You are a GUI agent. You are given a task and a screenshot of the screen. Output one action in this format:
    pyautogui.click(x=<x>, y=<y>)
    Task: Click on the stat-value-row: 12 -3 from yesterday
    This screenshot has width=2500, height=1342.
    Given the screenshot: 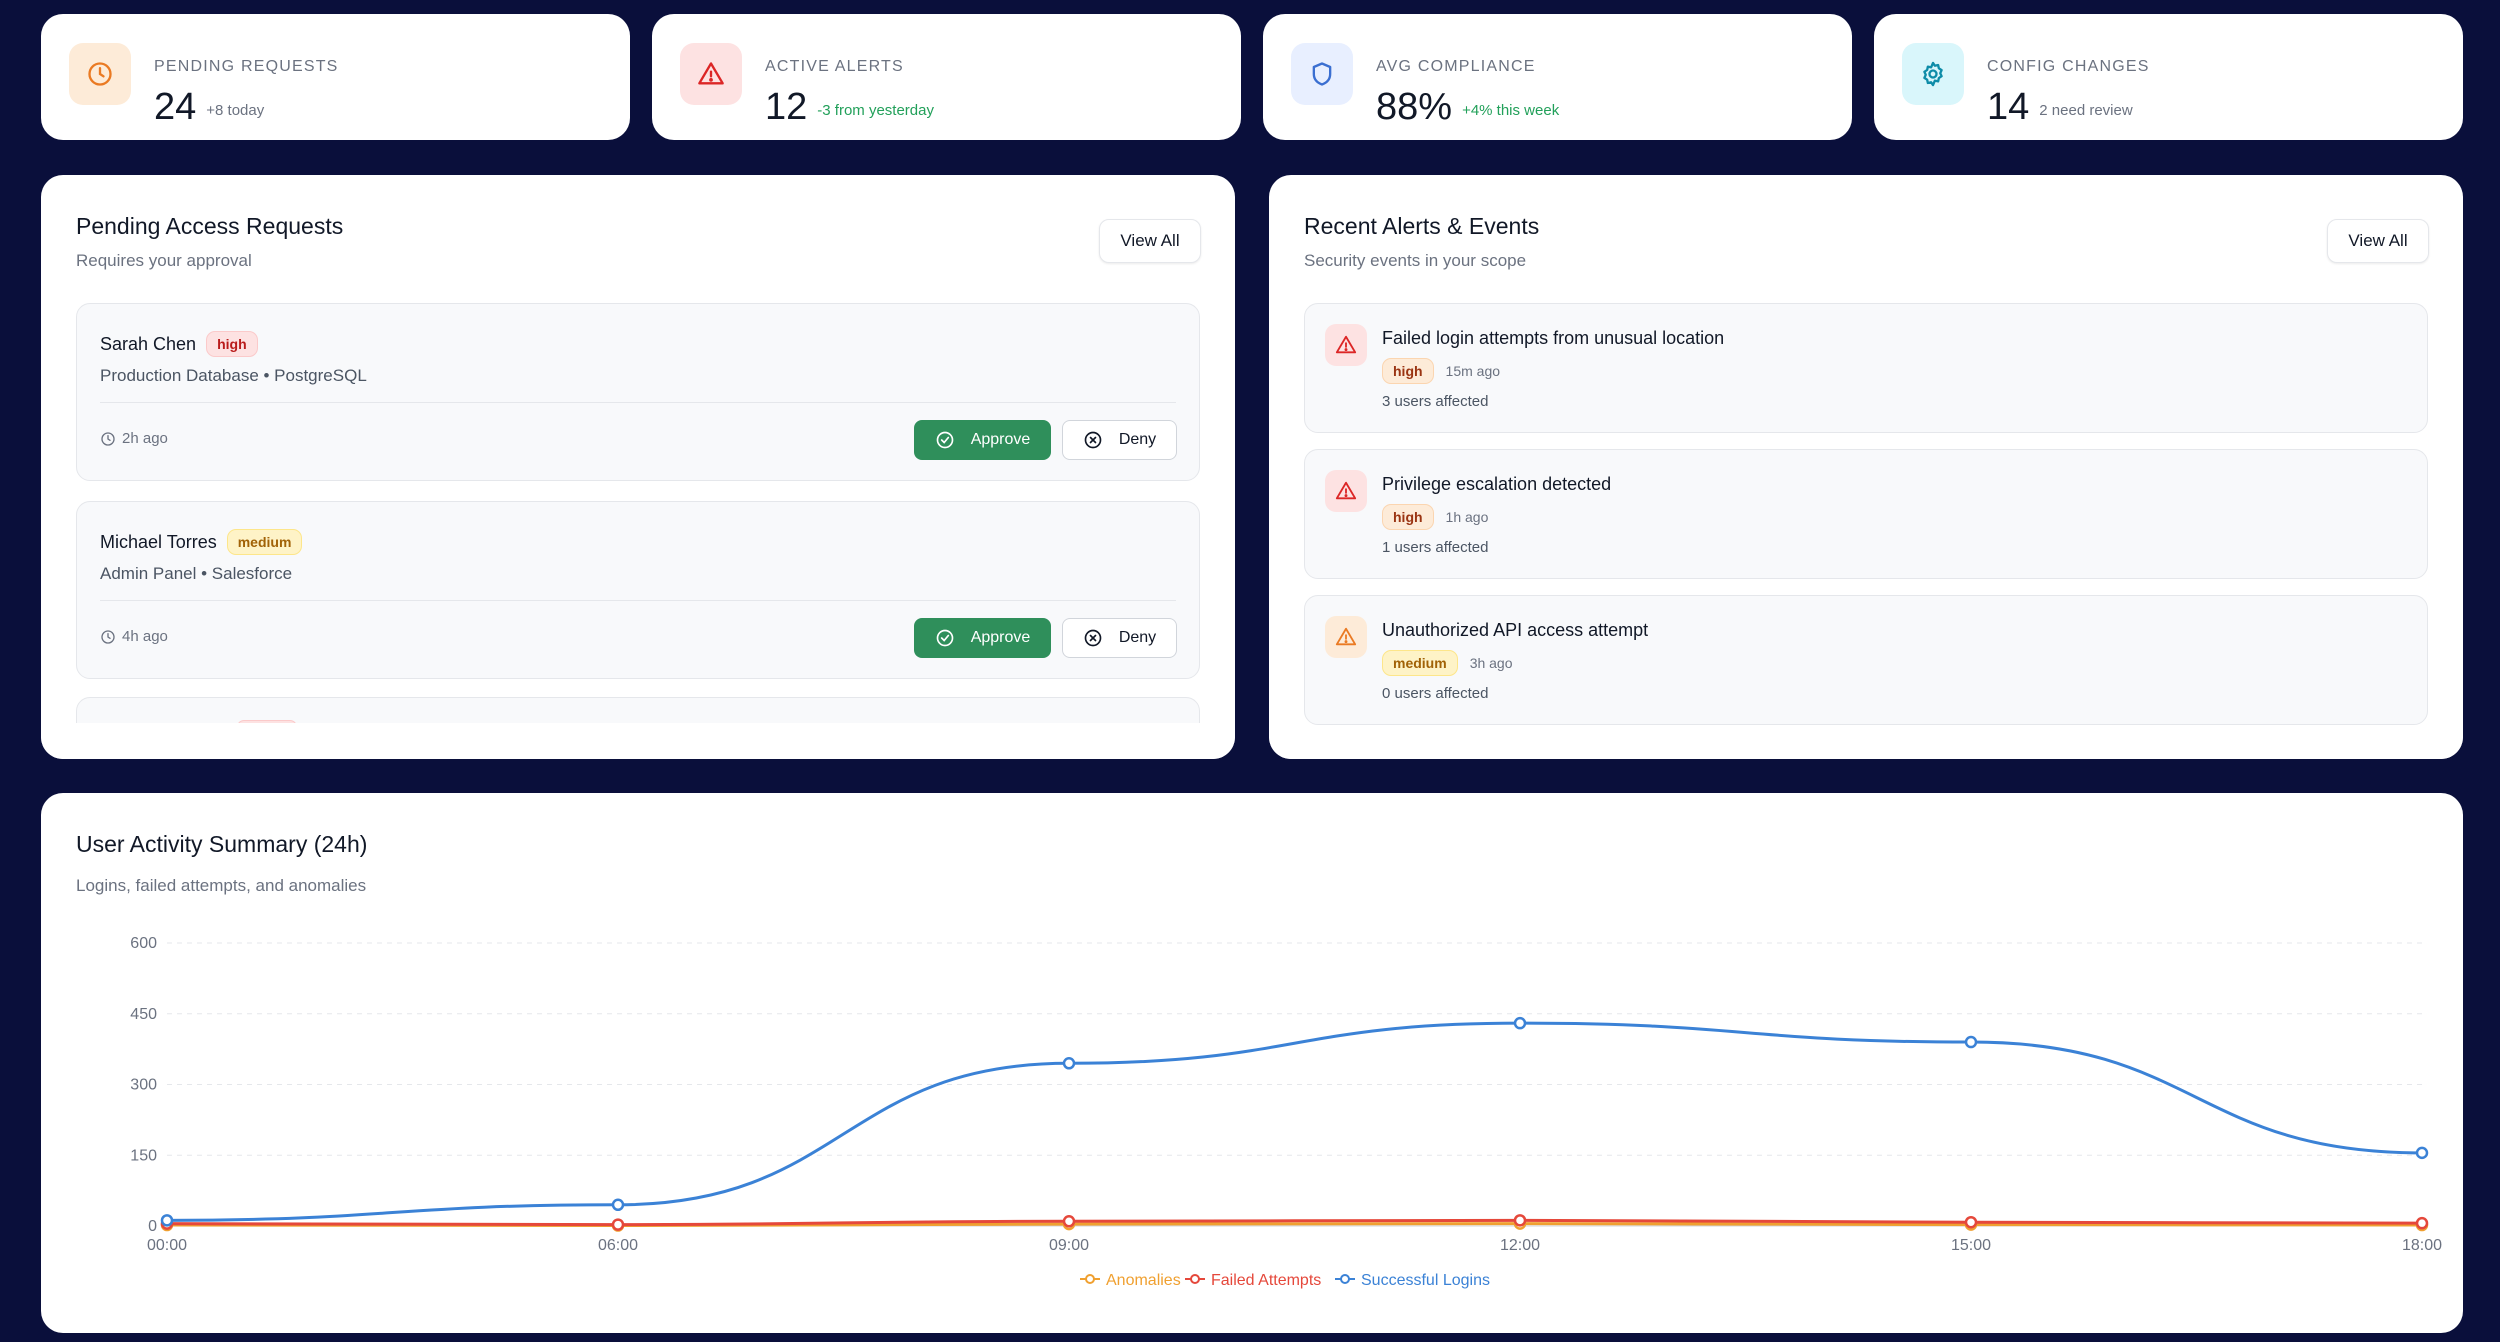 What is the action you would take?
    pyautogui.click(x=849, y=107)
    